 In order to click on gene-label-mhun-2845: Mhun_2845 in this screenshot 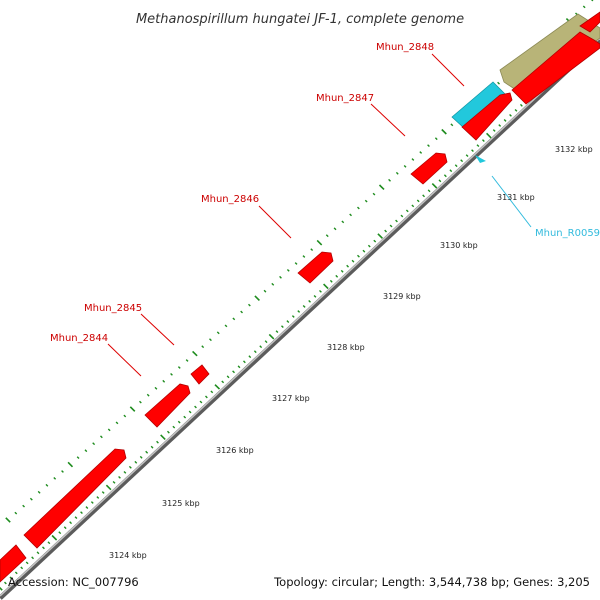, I will do `click(113, 308)`.